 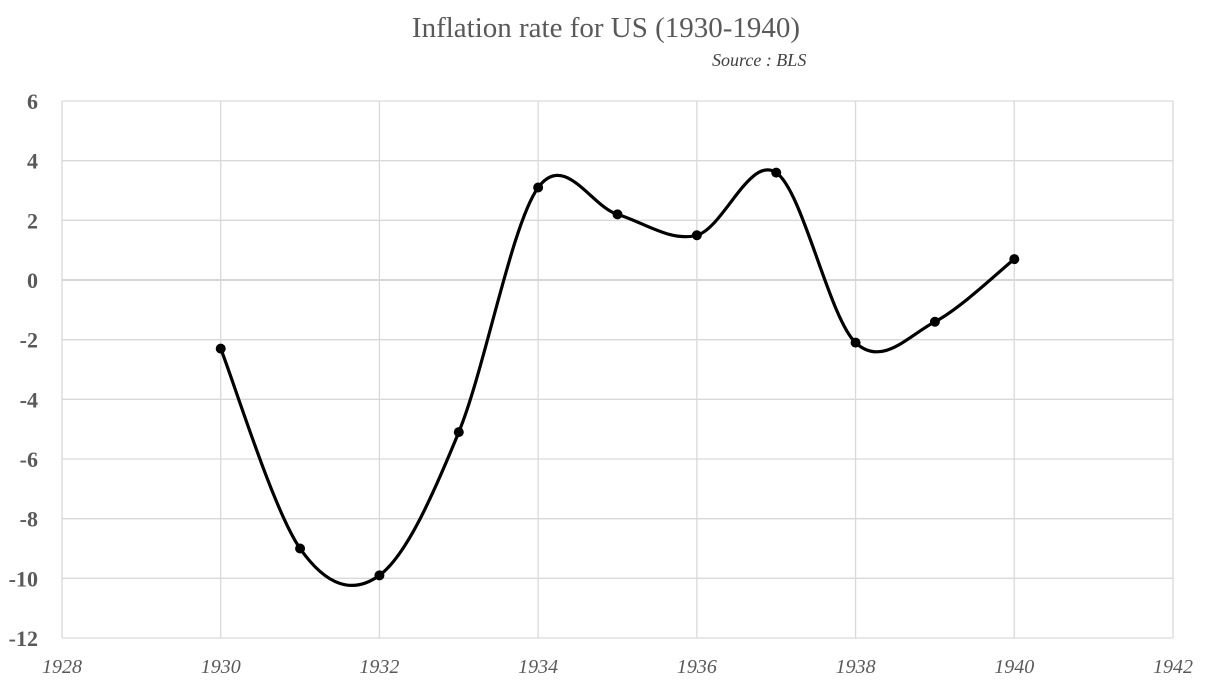 What do you see at coordinates (617, 667) in the screenshot?
I see `x-tick-labels: 1928 1930 1932 1934 1936 1938 1940 1942` at bounding box center [617, 667].